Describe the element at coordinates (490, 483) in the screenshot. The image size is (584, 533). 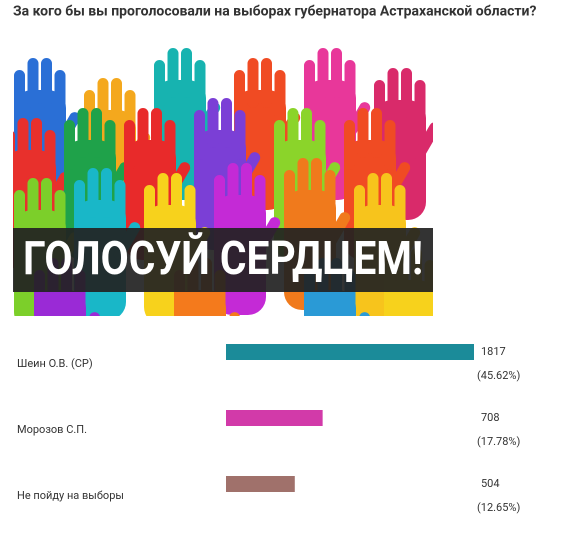
I see `vote-count: 504` at that location.